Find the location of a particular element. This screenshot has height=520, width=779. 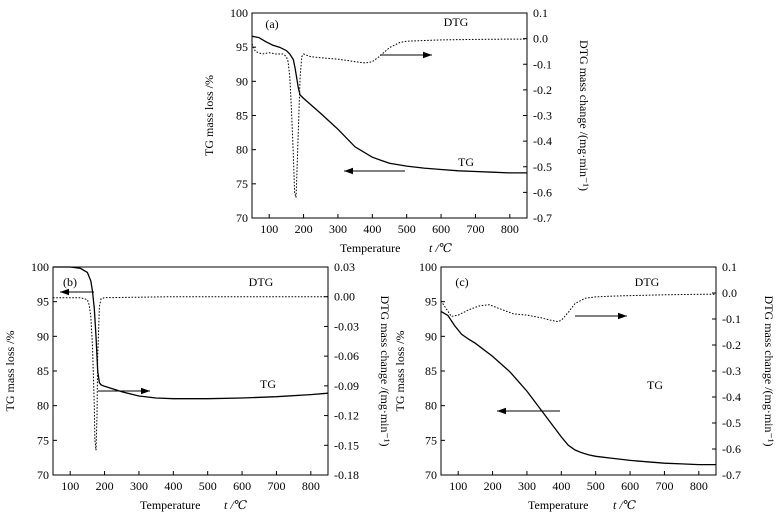

plot-frame-c is located at coordinates (578, 371).